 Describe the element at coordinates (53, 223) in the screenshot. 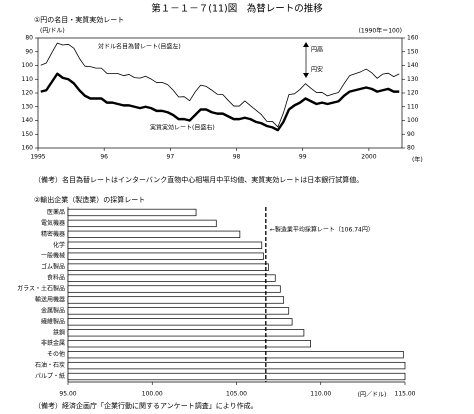

I see `y-tick-label: 電気機器` at that location.